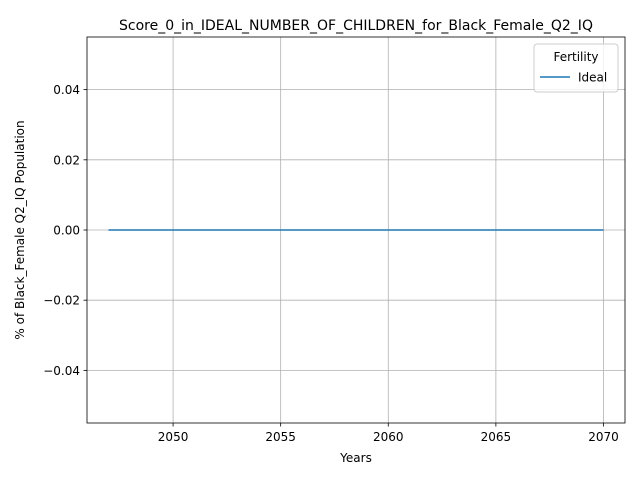 The width and height of the screenshot is (640, 484). I want to click on legend-title: Fertility, so click(575, 57).